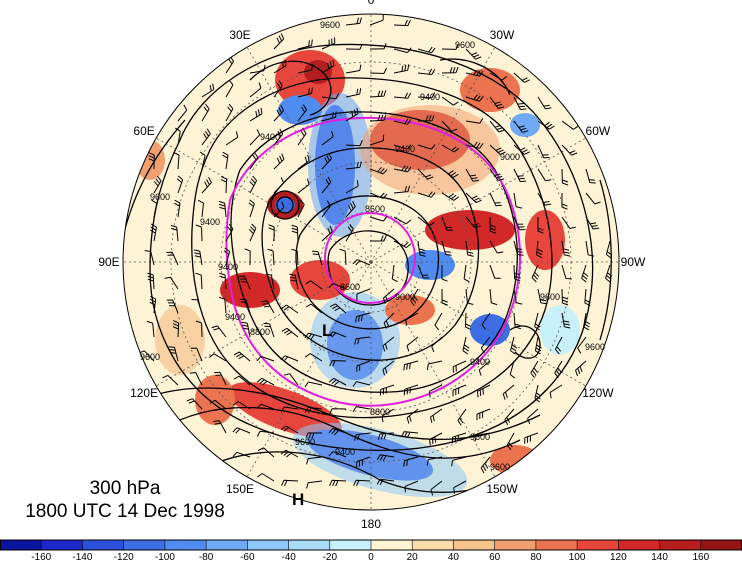  I want to click on meridian-line, so click(309, 155).